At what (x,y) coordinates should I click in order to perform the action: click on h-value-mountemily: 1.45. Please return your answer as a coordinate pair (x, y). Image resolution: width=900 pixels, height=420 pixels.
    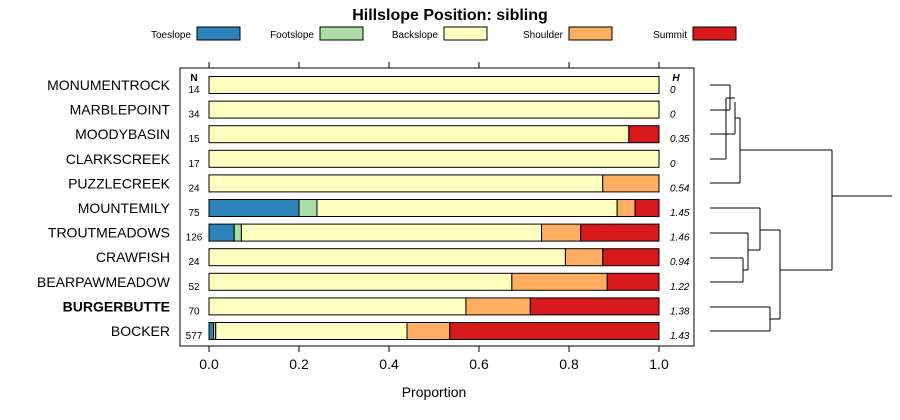
    Looking at the image, I should click on (680, 213).